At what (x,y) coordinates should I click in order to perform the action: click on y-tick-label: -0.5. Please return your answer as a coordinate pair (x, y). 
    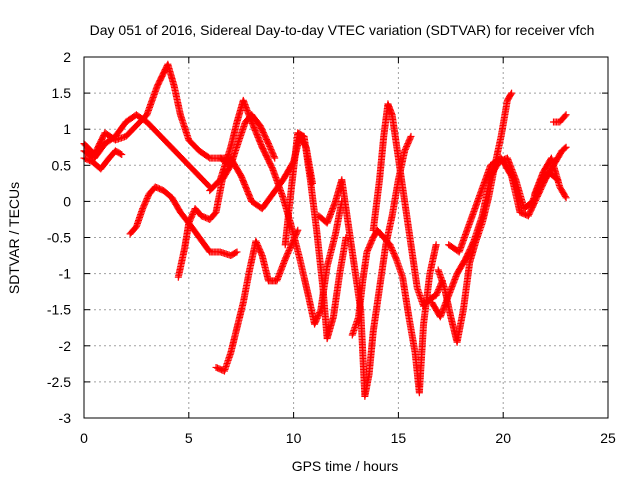
    Looking at the image, I should click on (59, 238).